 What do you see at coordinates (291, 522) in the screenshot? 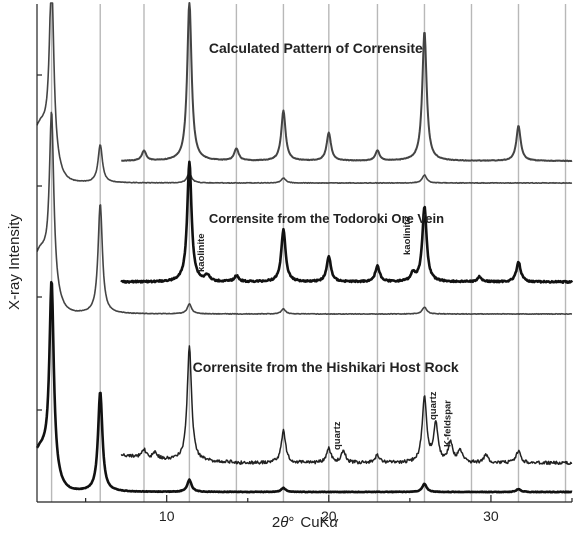
I see `x-label-degree: °` at bounding box center [291, 522].